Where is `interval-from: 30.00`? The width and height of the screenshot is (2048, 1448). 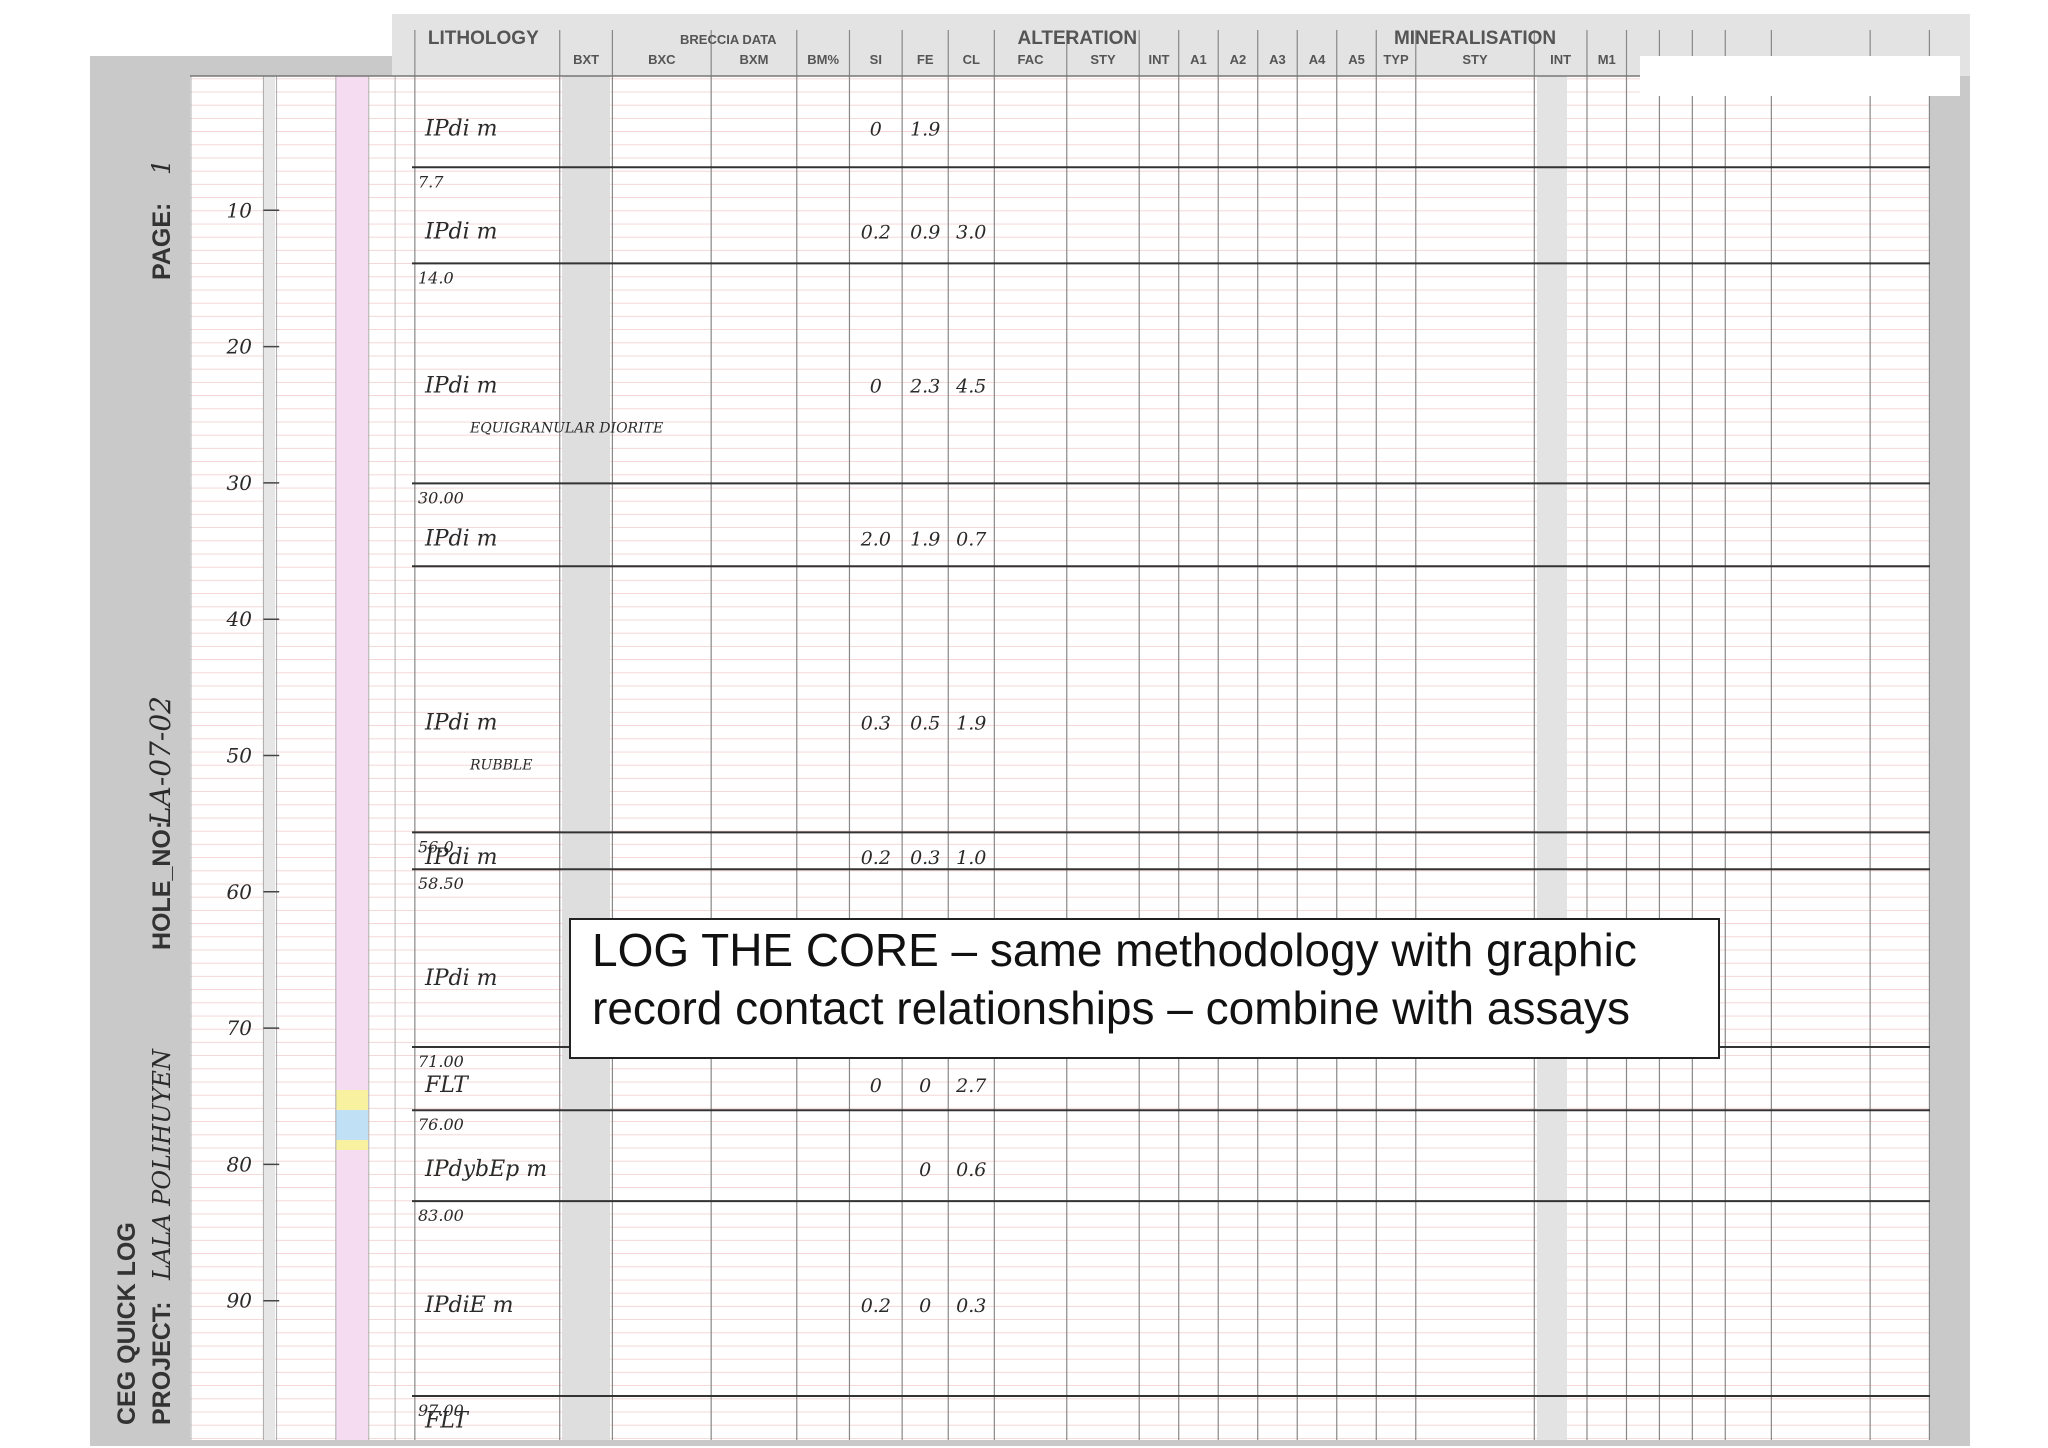
interval-from: 30.00 is located at coordinates (441, 497).